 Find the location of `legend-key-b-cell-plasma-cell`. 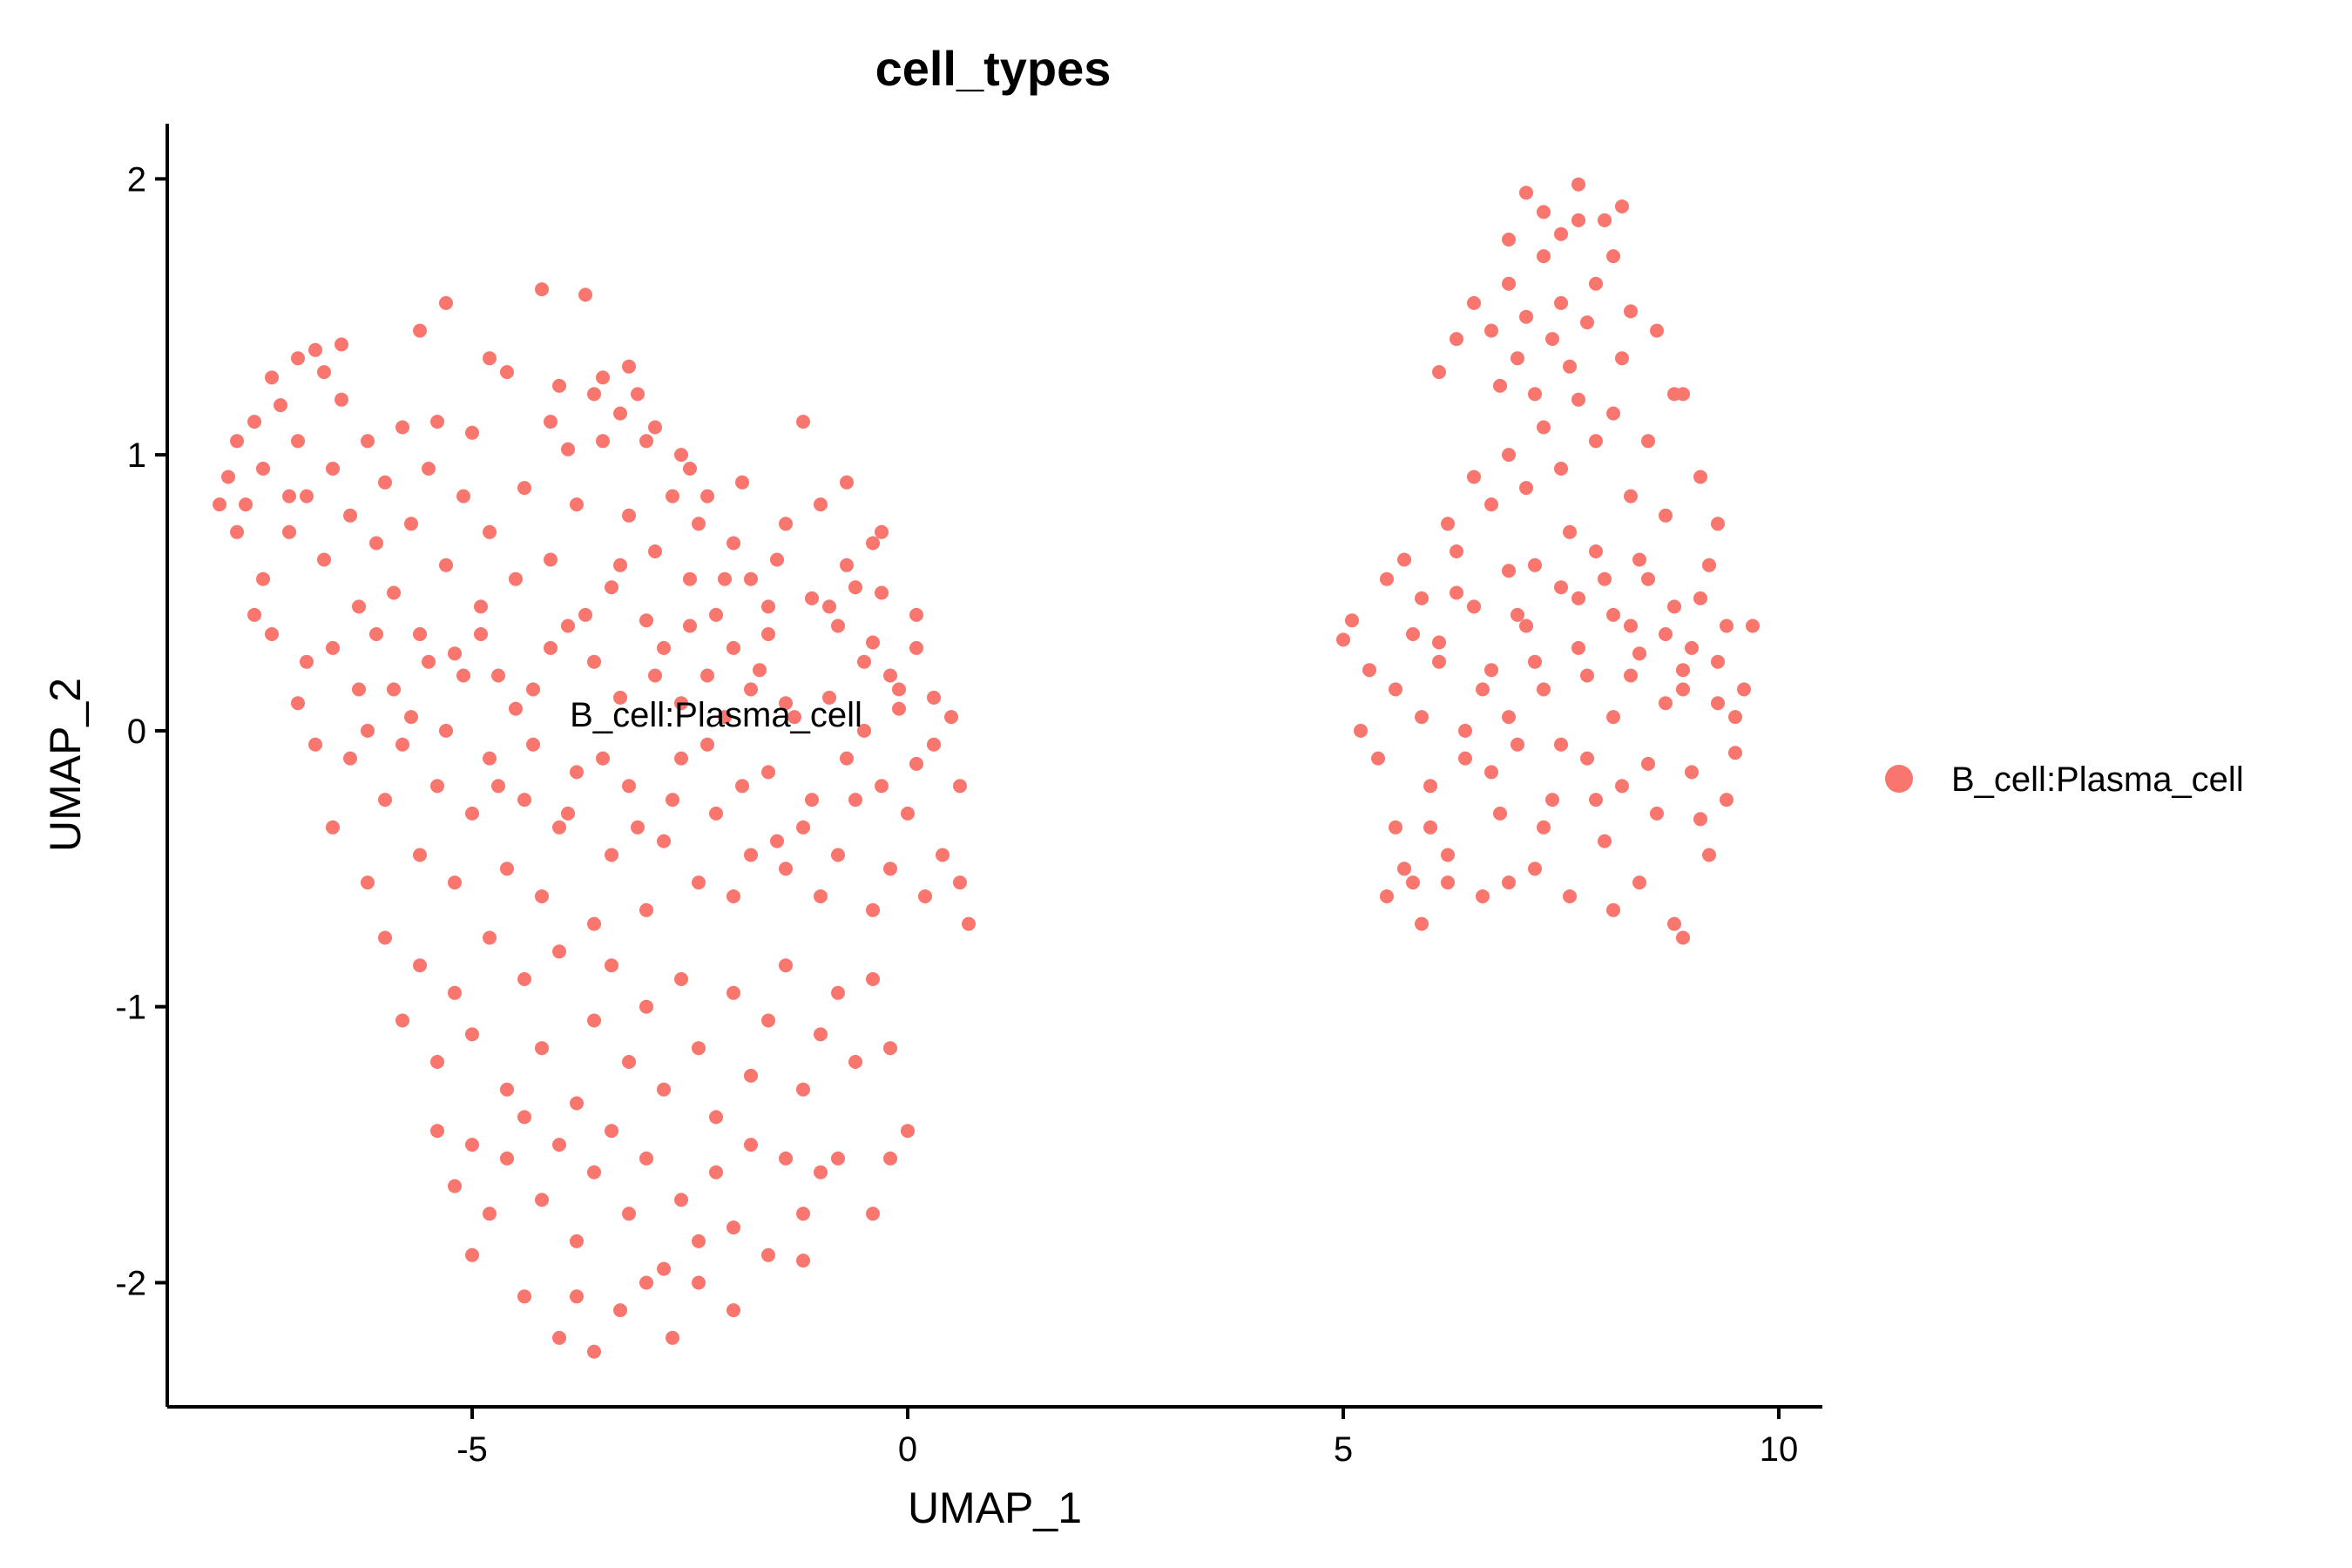

legend-key-b-cell-plasma-cell is located at coordinates (1899, 779).